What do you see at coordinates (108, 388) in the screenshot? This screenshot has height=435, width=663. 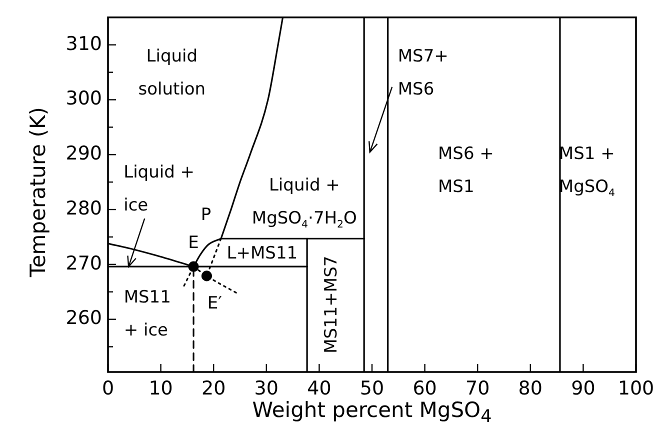 I see `x-tick-label: 0` at bounding box center [108, 388].